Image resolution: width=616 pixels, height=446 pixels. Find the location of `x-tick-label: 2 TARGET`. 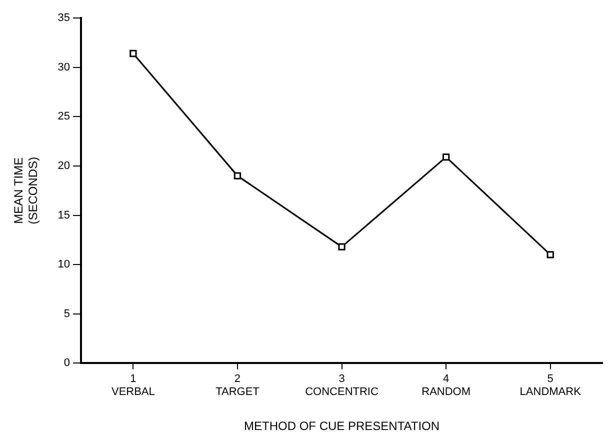

x-tick-label: 2 TARGET is located at coordinates (238, 385).